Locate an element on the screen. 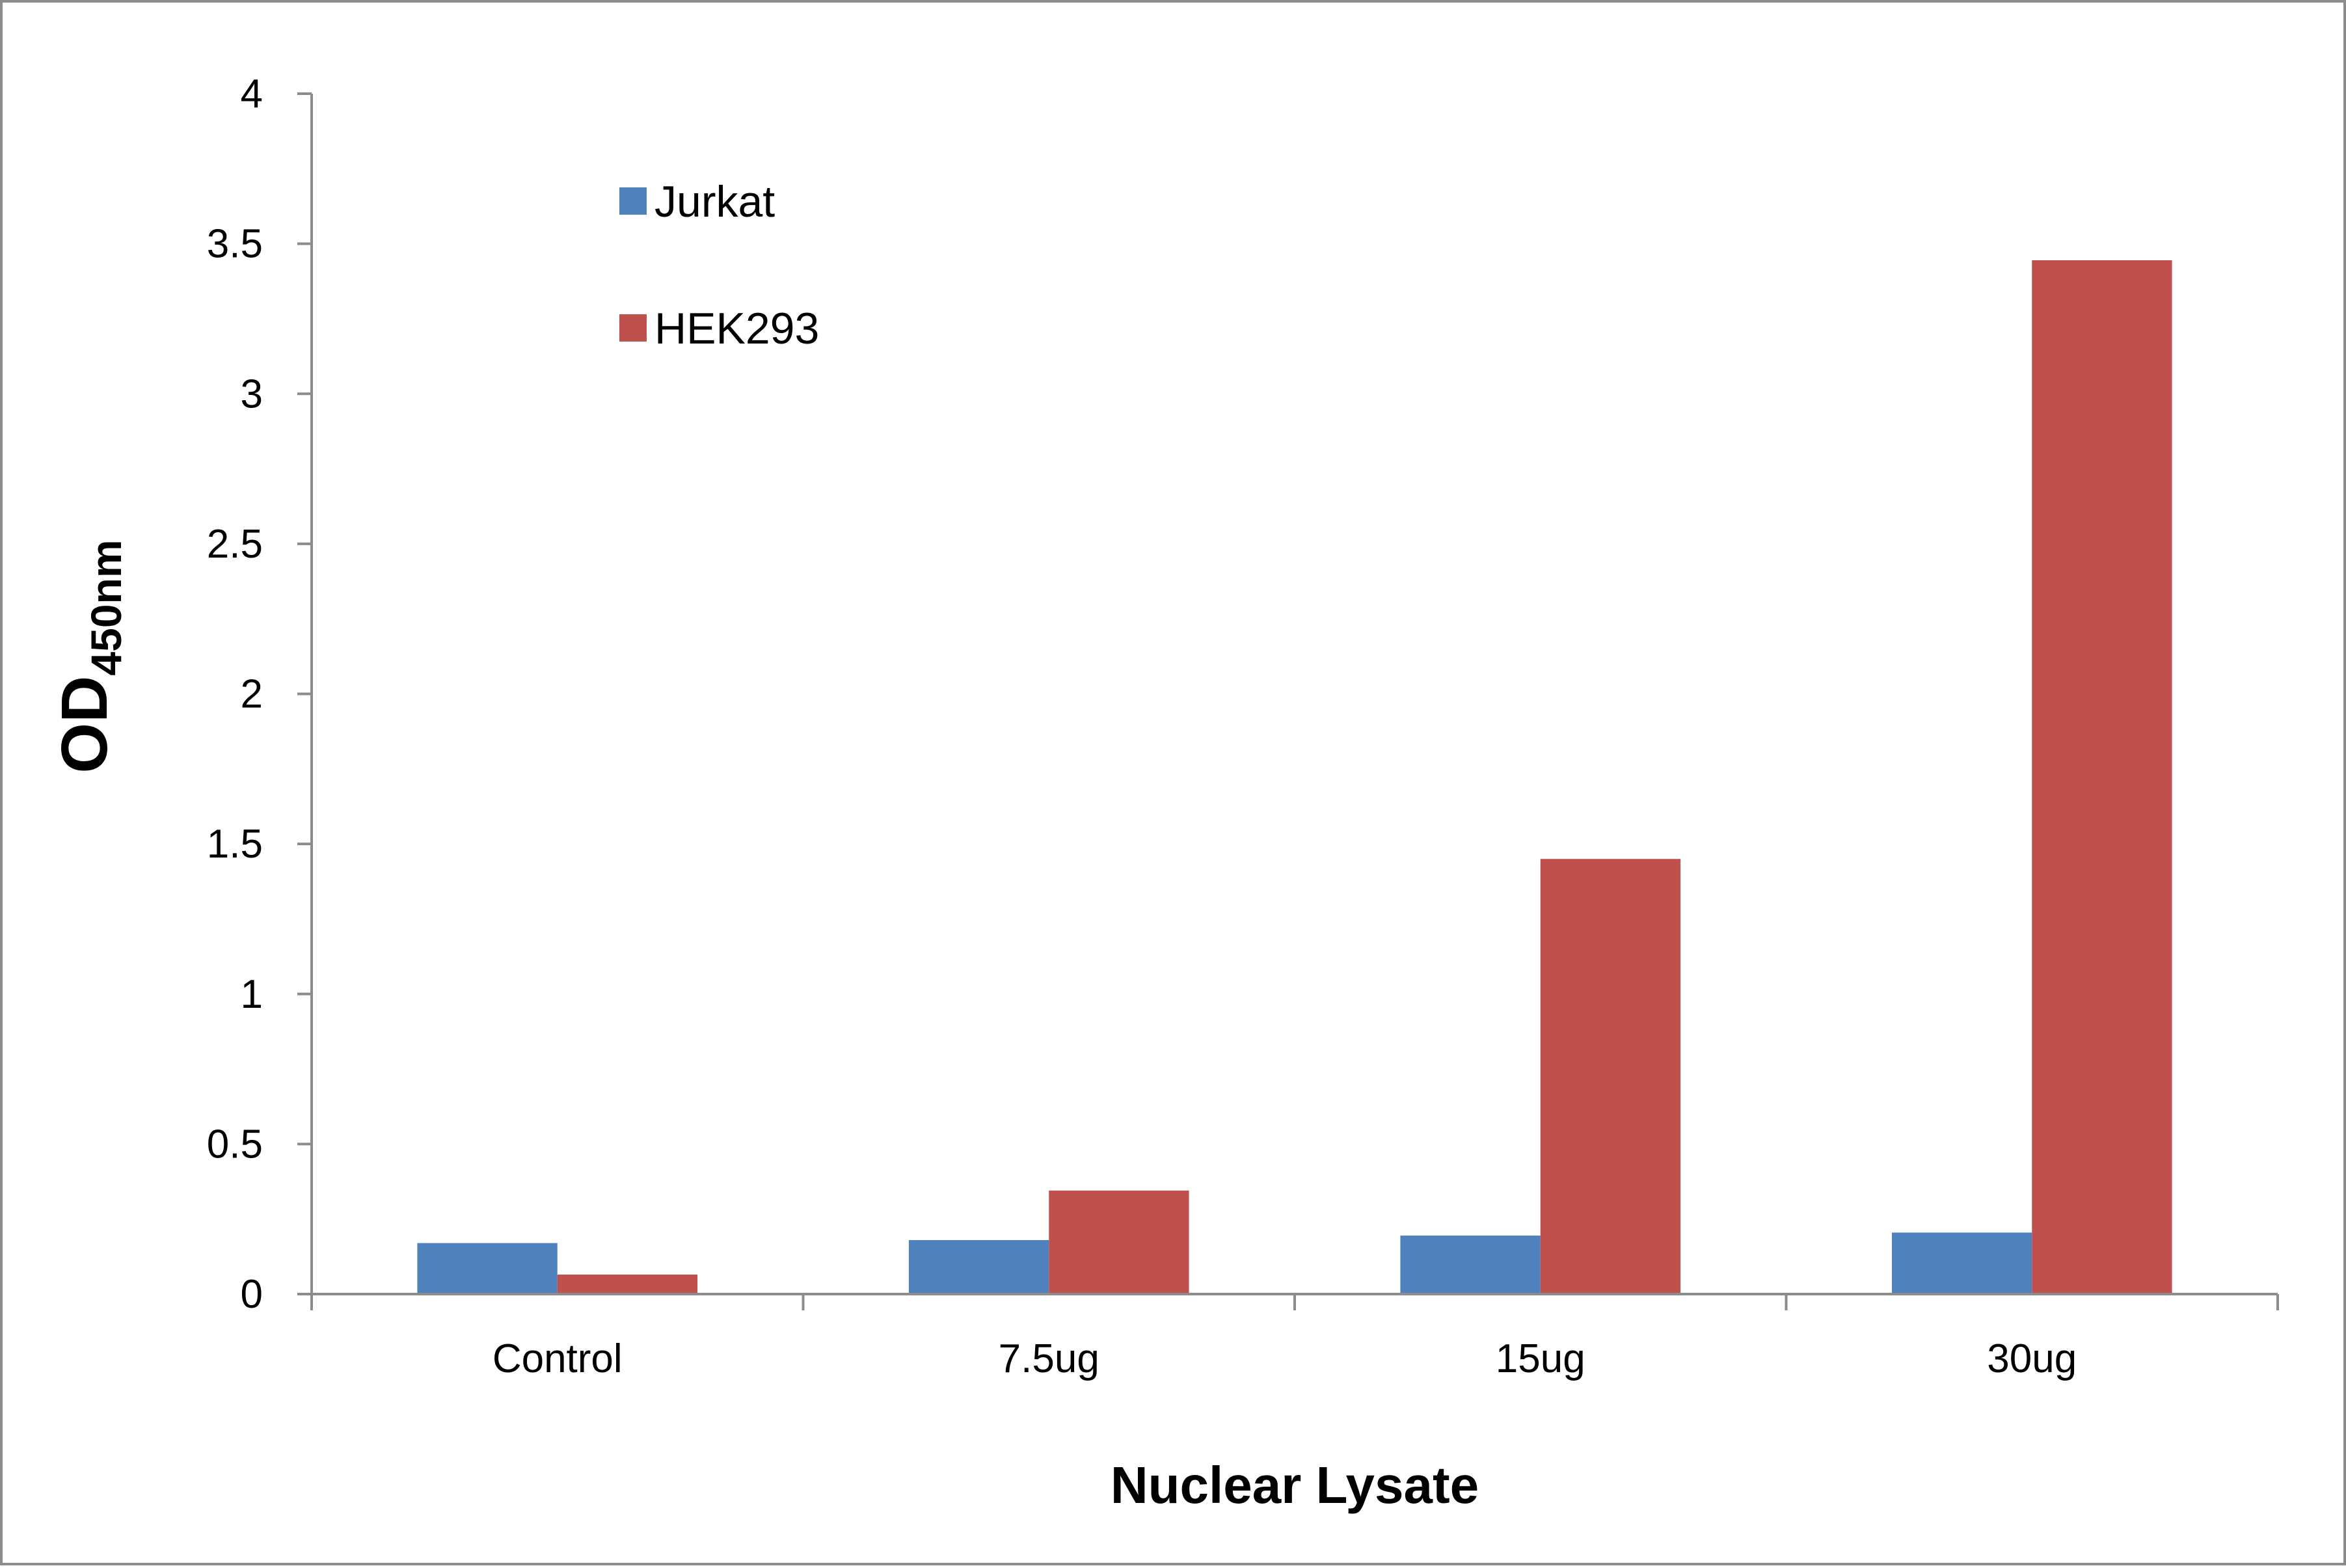 Image resolution: width=2346 pixels, height=1568 pixels. y-tick-label: 4 is located at coordinates (252, 94).